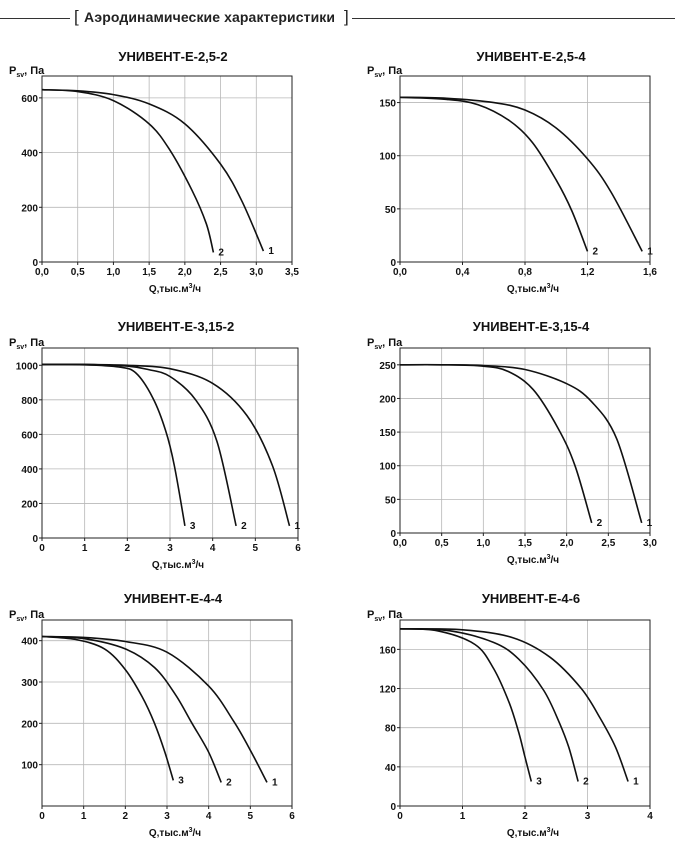 This screenshot has width=675, height=847. Describe the element at coordinates (29, 401) in the screenshot. I see `y-tick-label: 800` at that location.